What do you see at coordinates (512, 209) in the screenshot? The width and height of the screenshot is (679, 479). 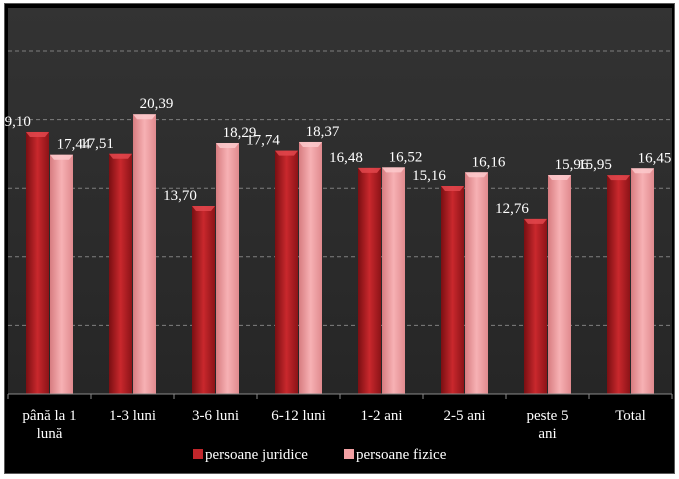 I see `data-label: 12,76` at bounding box center [512, 209].